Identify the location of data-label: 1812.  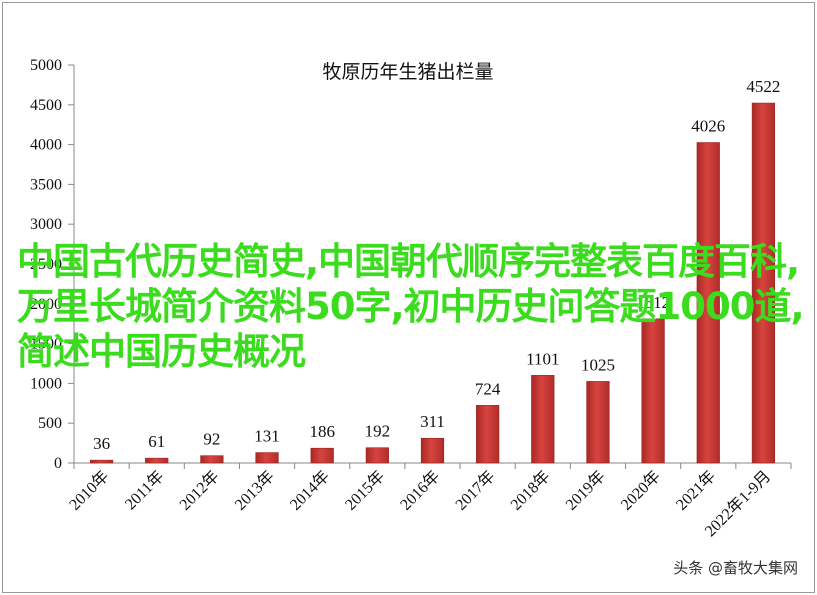
(653, 302).